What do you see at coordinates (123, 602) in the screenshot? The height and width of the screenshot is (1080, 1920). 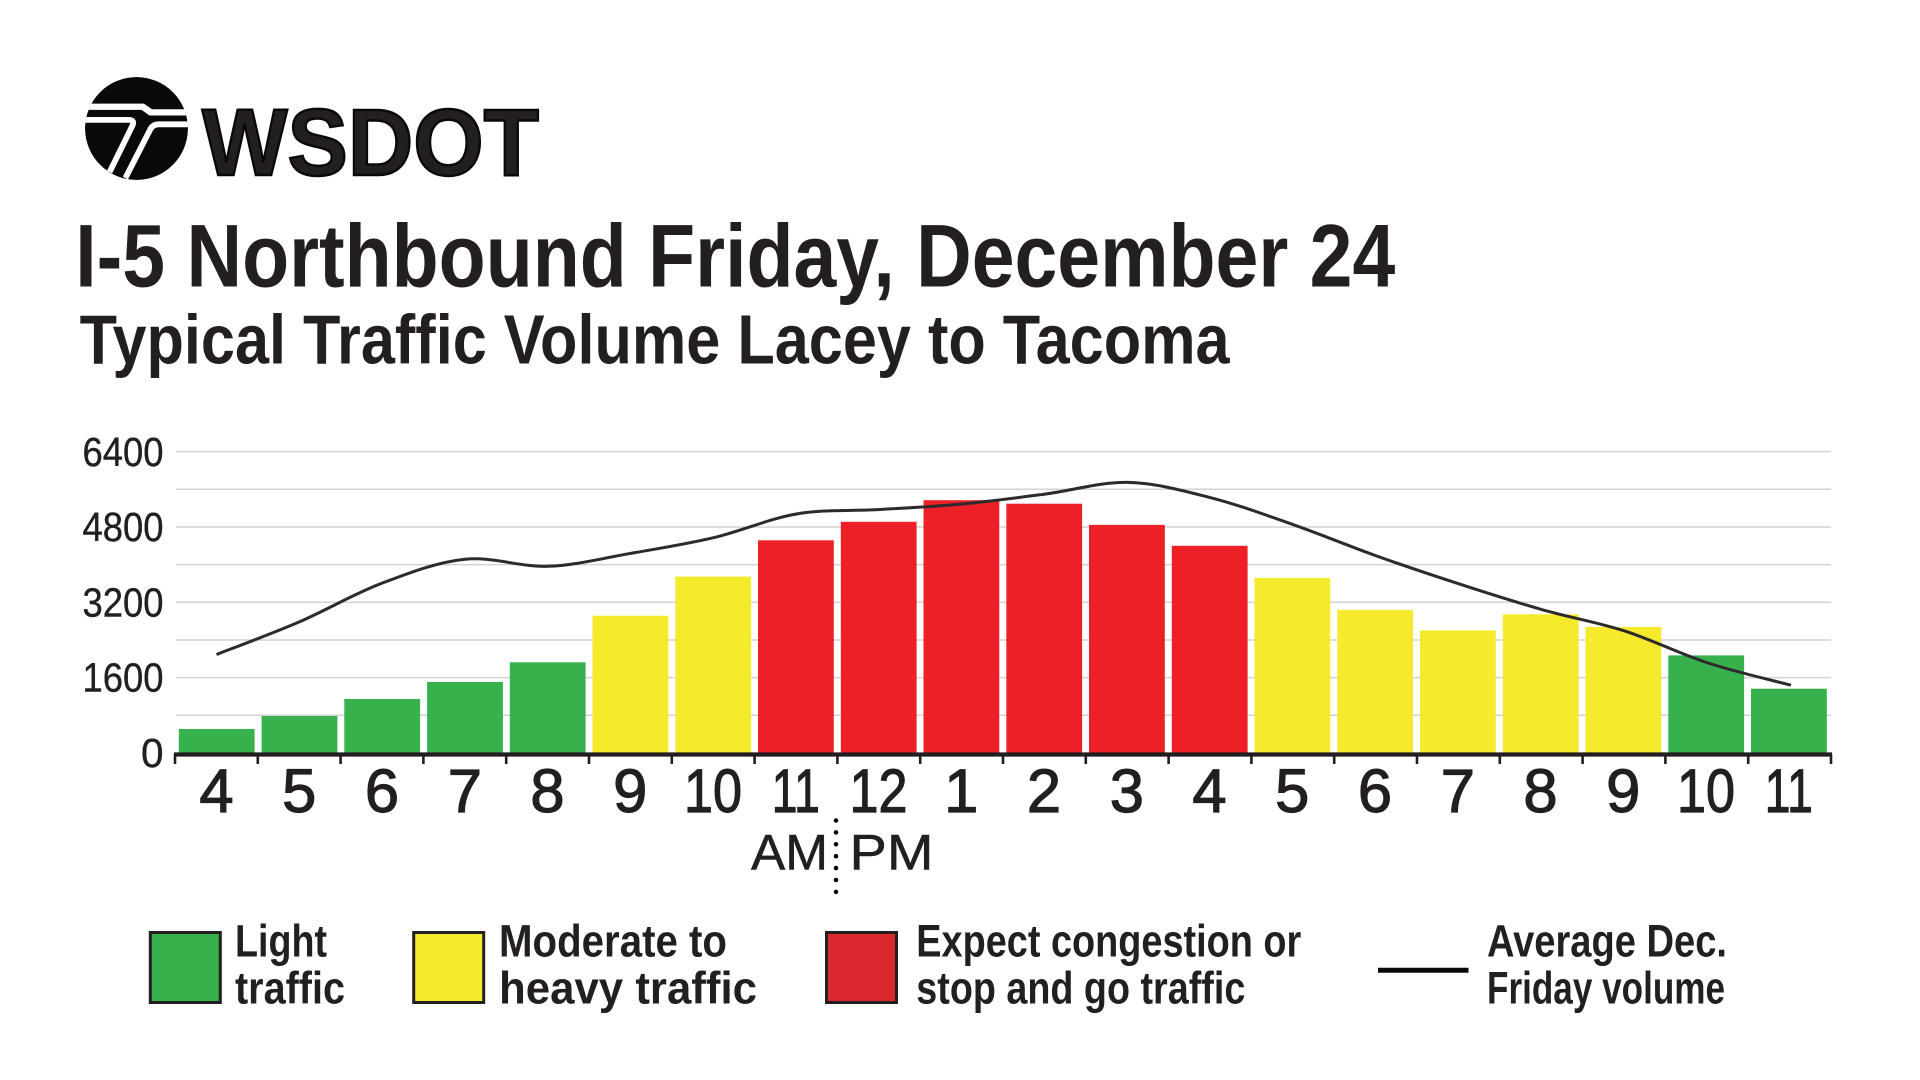 I see `svg-text: 3200` at bounding box center [123, 602].